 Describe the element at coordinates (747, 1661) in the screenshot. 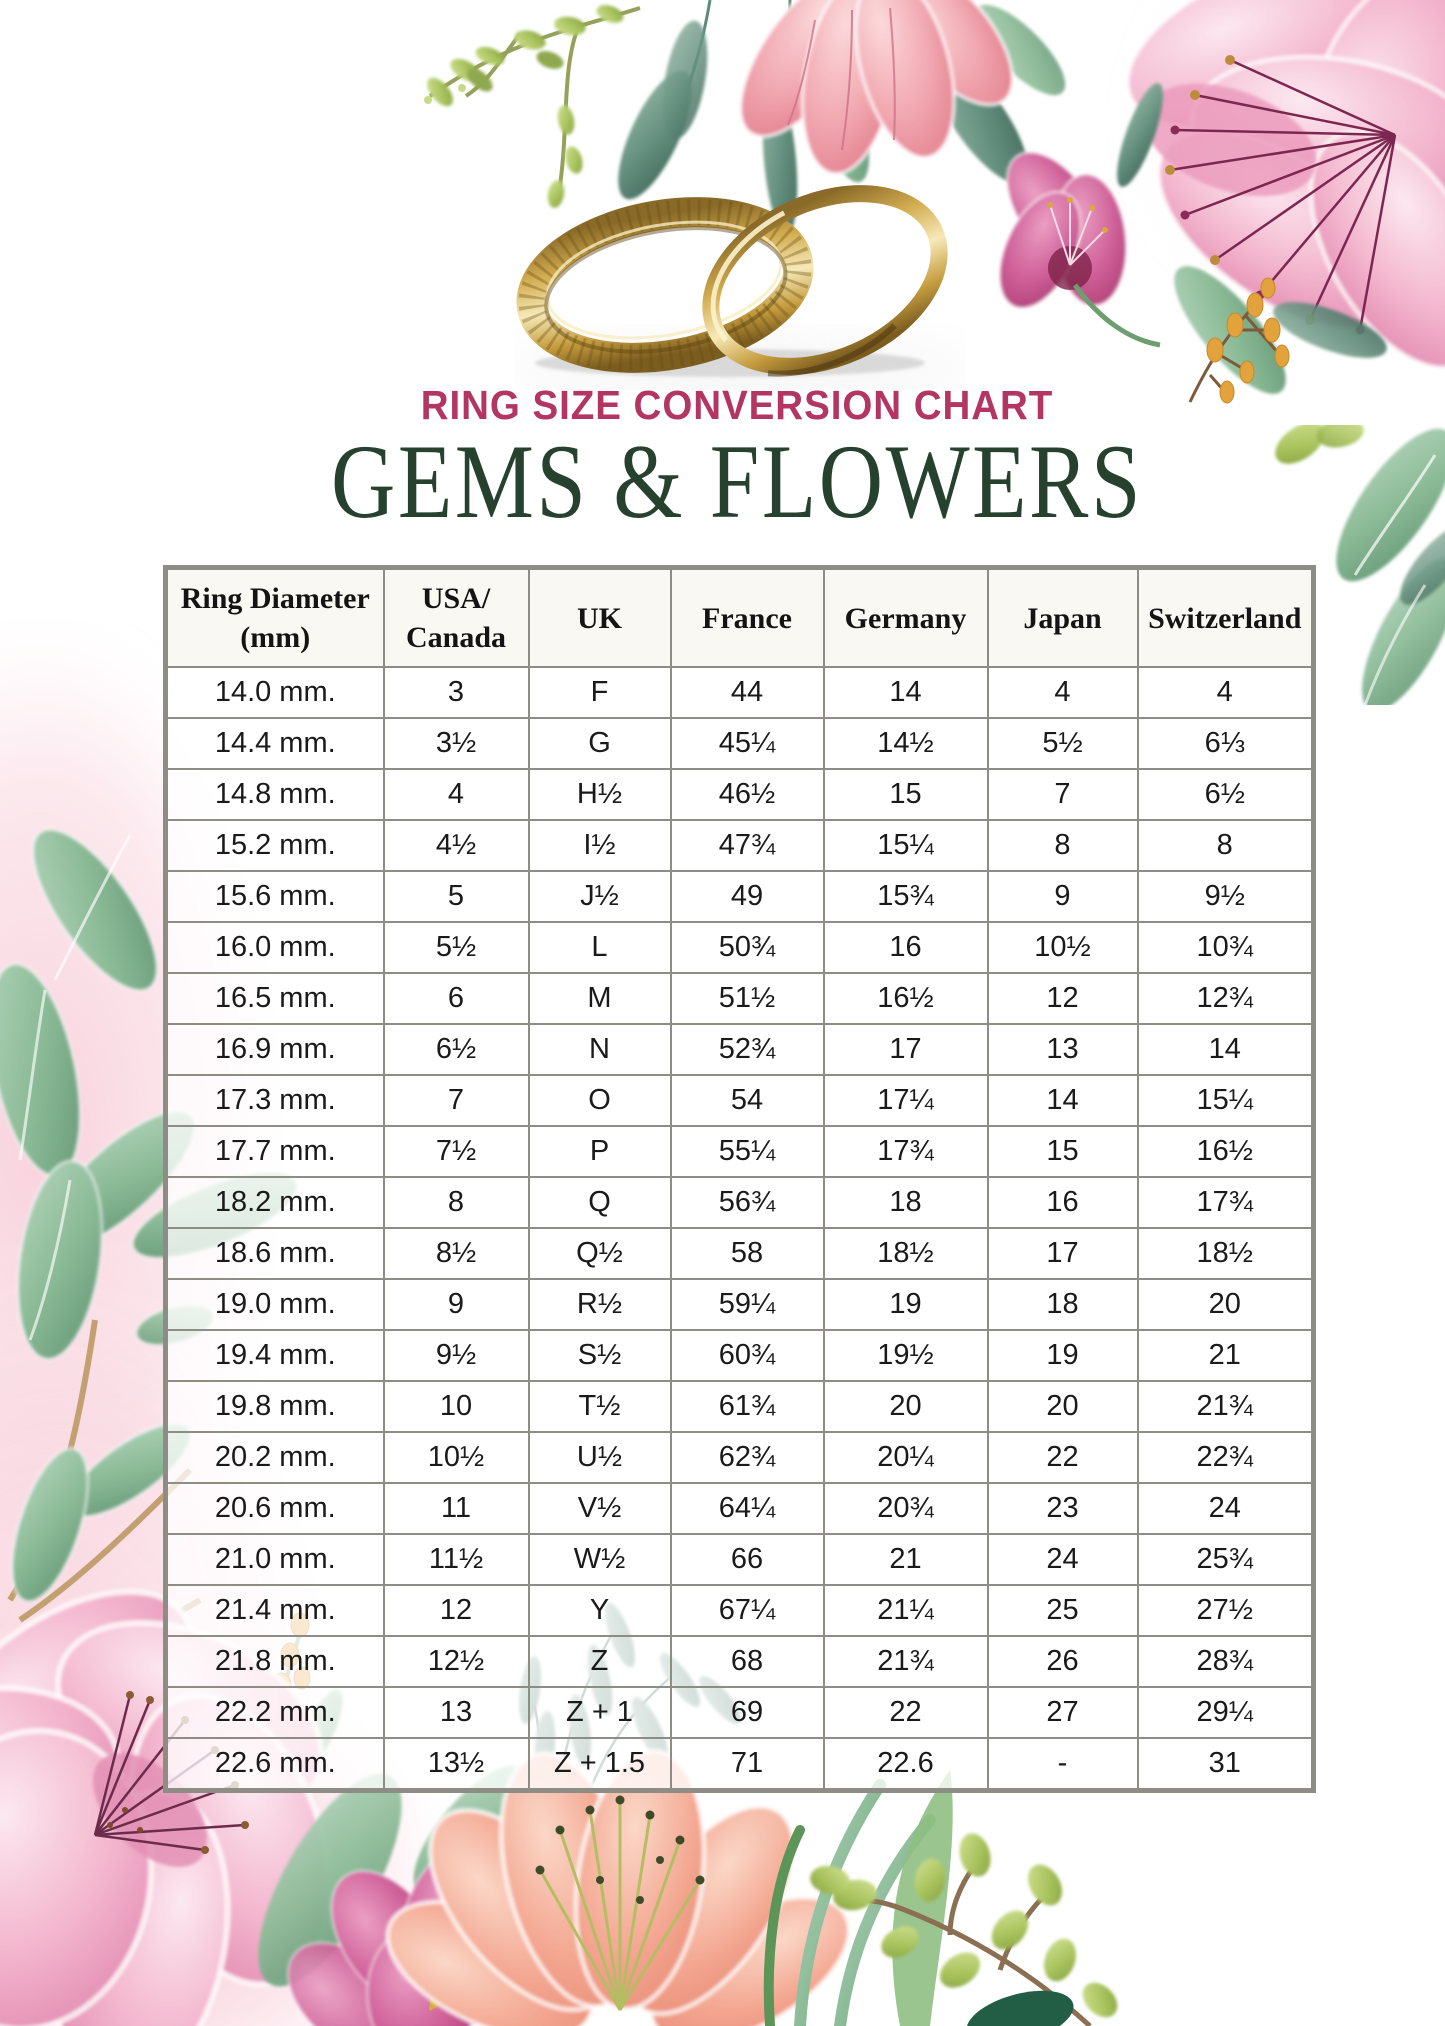

I see `table-cell: 68` at that location.